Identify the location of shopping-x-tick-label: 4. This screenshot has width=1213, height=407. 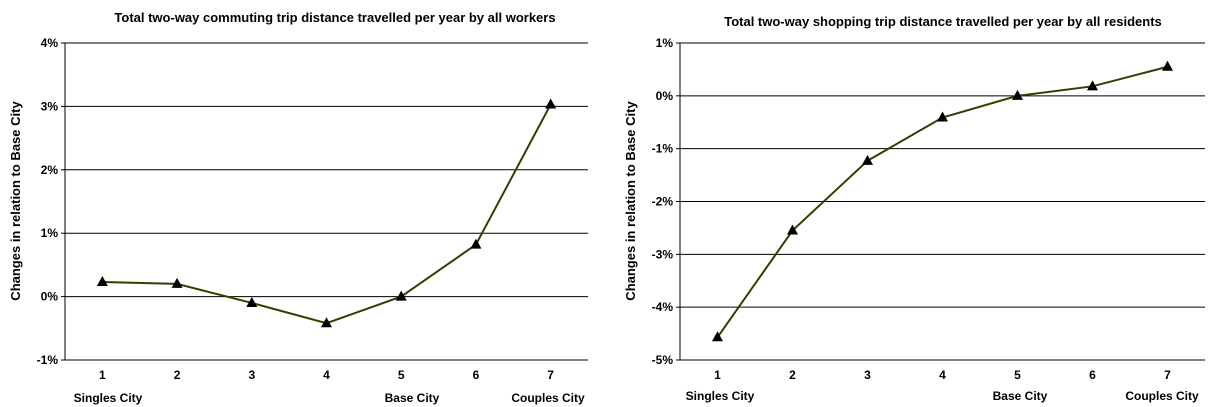
(942, 375).